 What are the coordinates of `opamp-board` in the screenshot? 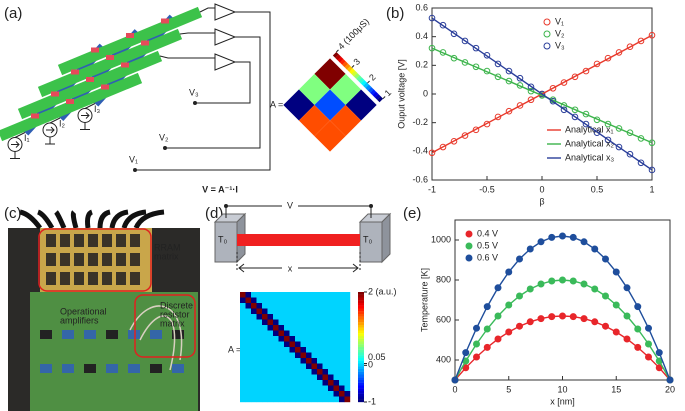 It's located at (114, 351).